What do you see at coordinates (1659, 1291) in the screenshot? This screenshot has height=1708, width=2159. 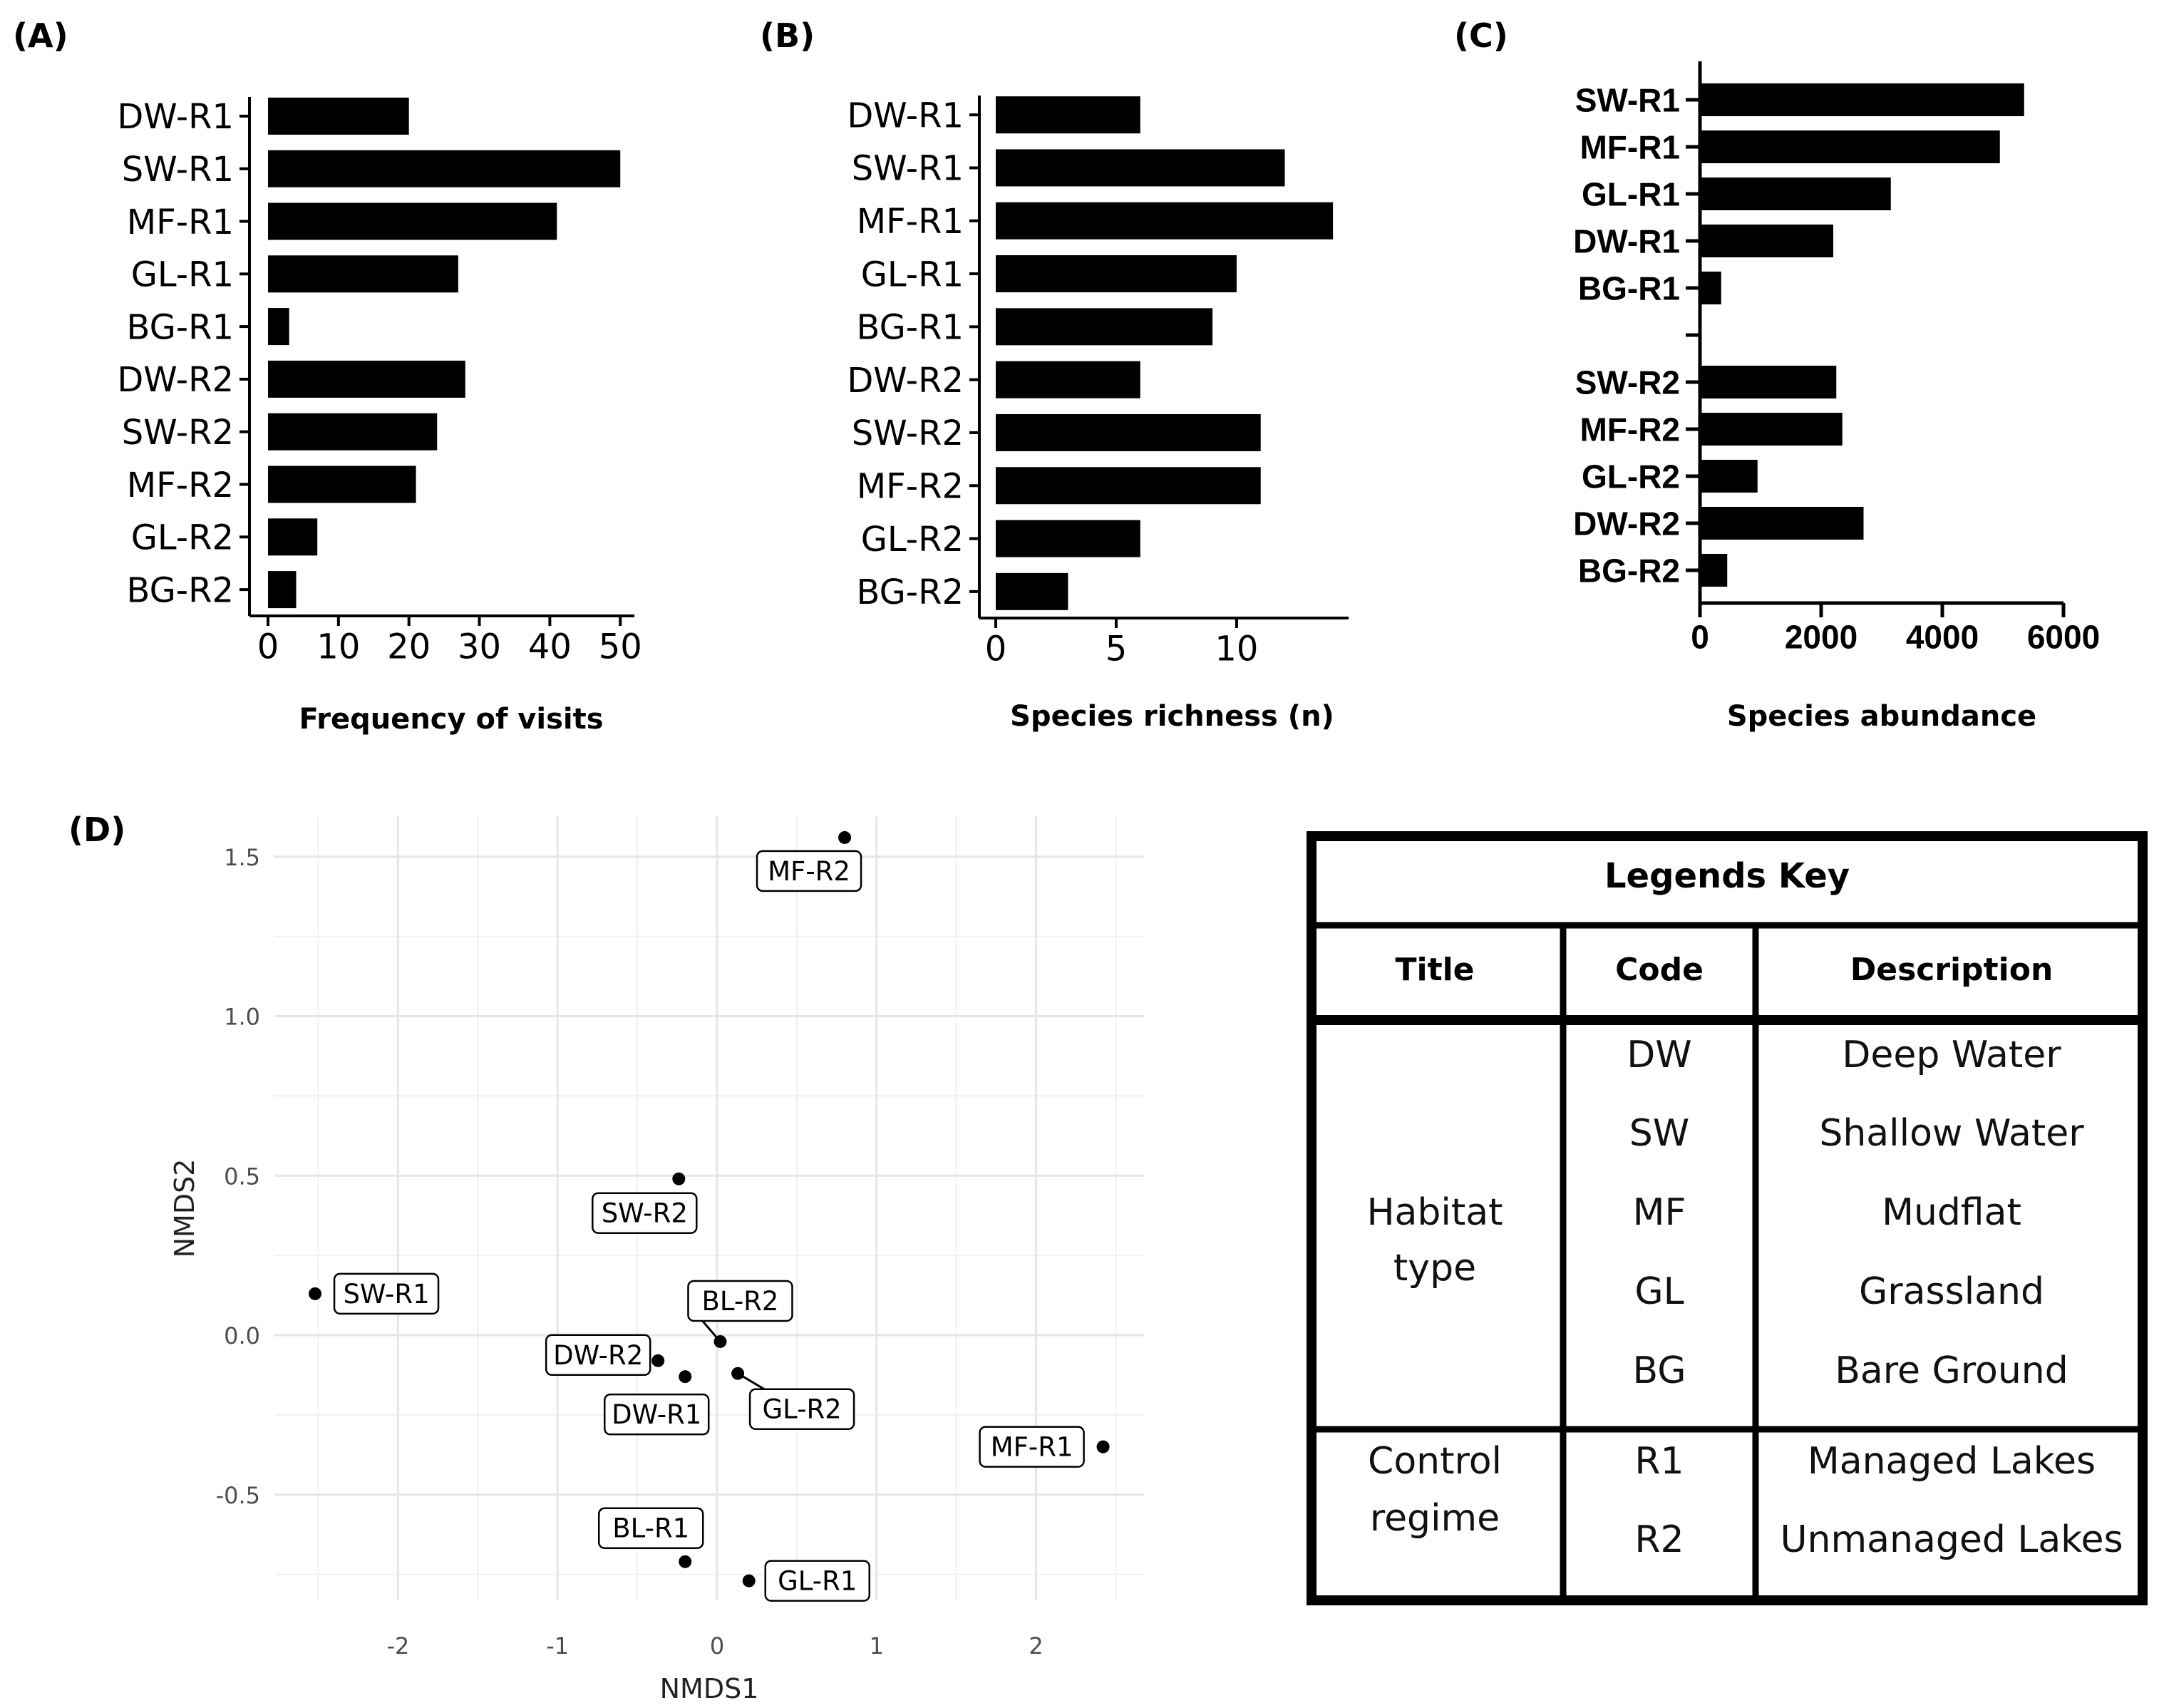 I see `legend-code: GL` at bounding box center [1659, 1291].